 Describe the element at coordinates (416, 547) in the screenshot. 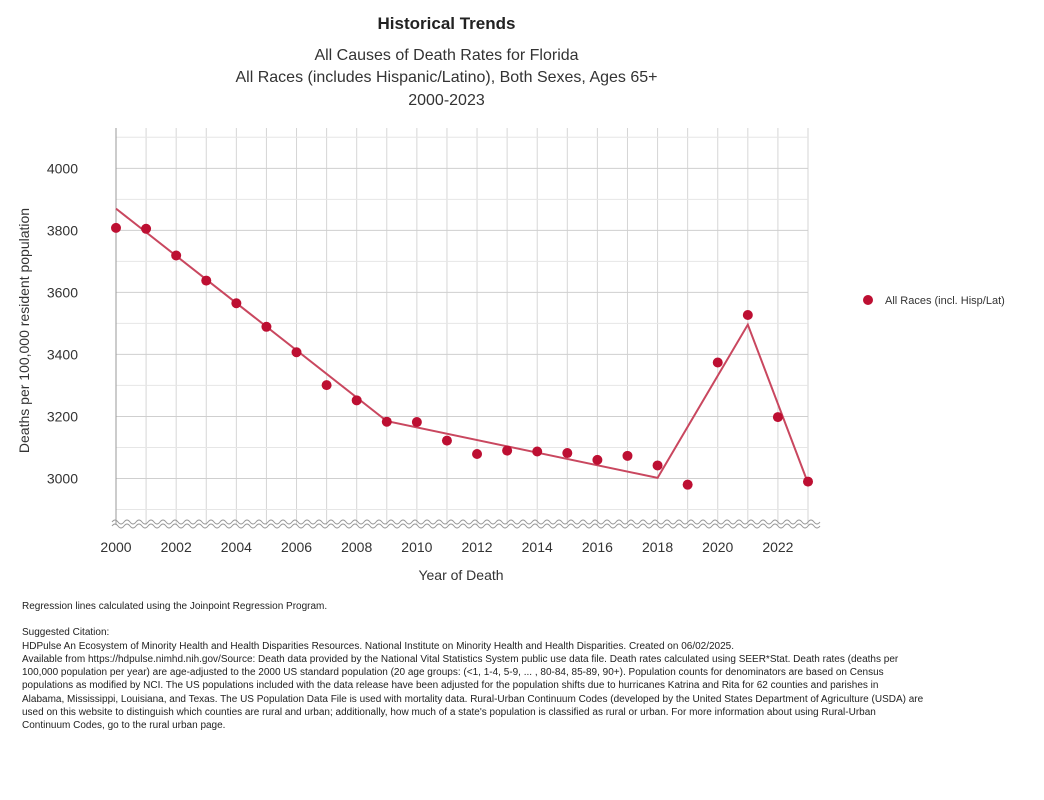

I see `x-tick-label: 2010` at that location.